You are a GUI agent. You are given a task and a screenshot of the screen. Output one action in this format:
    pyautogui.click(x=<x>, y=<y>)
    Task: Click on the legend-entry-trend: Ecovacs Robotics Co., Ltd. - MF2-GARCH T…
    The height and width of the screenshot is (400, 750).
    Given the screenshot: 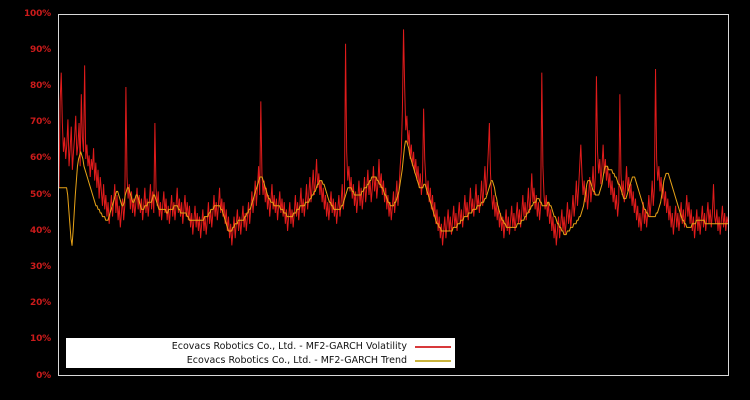 What is the action you would take?
    pyautogui.click(x=260, y=360)
    